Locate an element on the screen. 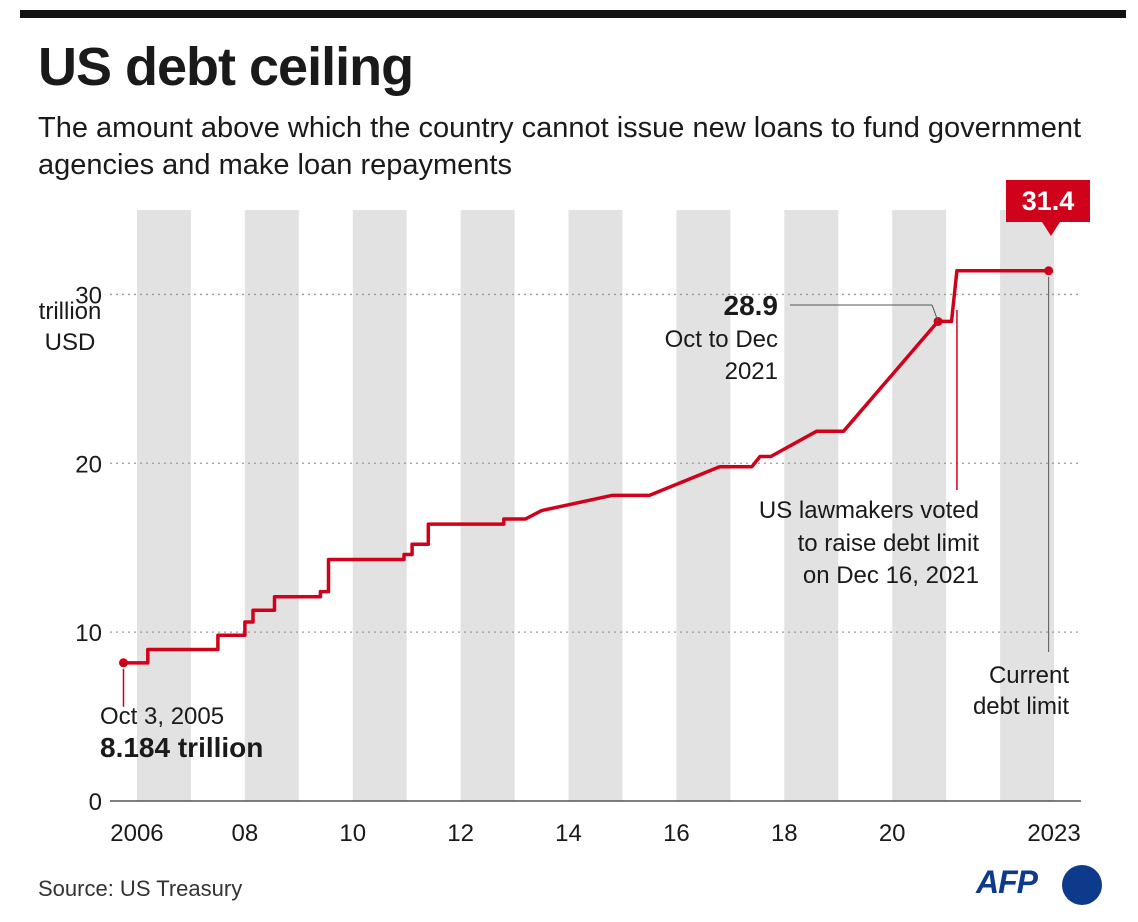 The height and width of the screenshot is (922, 1138). start-value-label: 8.184 trillion is located at coordinates (181, 747).